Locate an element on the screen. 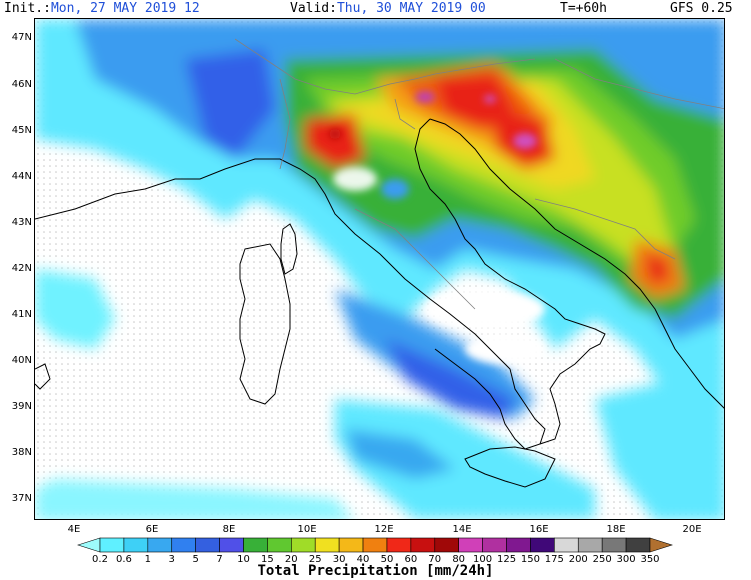 The image size is (751, 580). colorbar-level-label: 15 is located at coordinates (267, 559).